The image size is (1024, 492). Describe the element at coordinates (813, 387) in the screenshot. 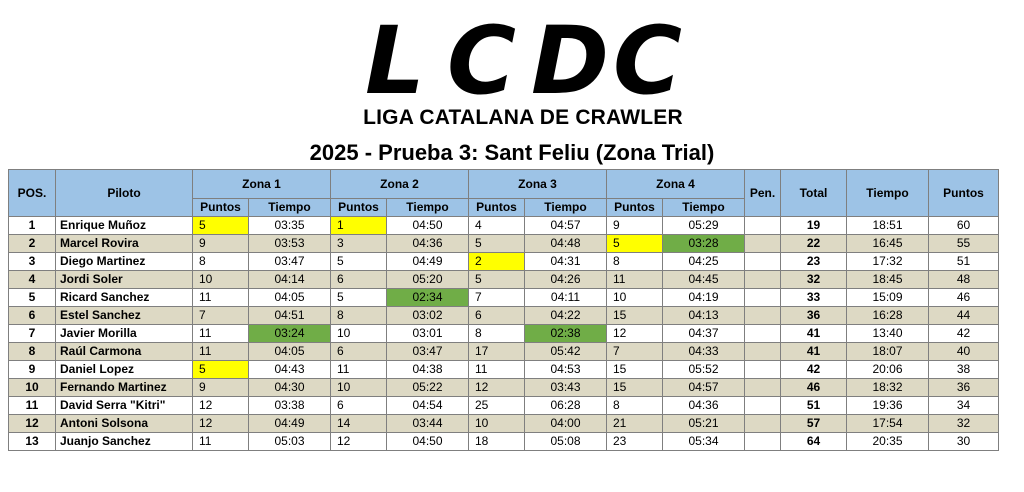

I see `cell-total: 46` at that location.